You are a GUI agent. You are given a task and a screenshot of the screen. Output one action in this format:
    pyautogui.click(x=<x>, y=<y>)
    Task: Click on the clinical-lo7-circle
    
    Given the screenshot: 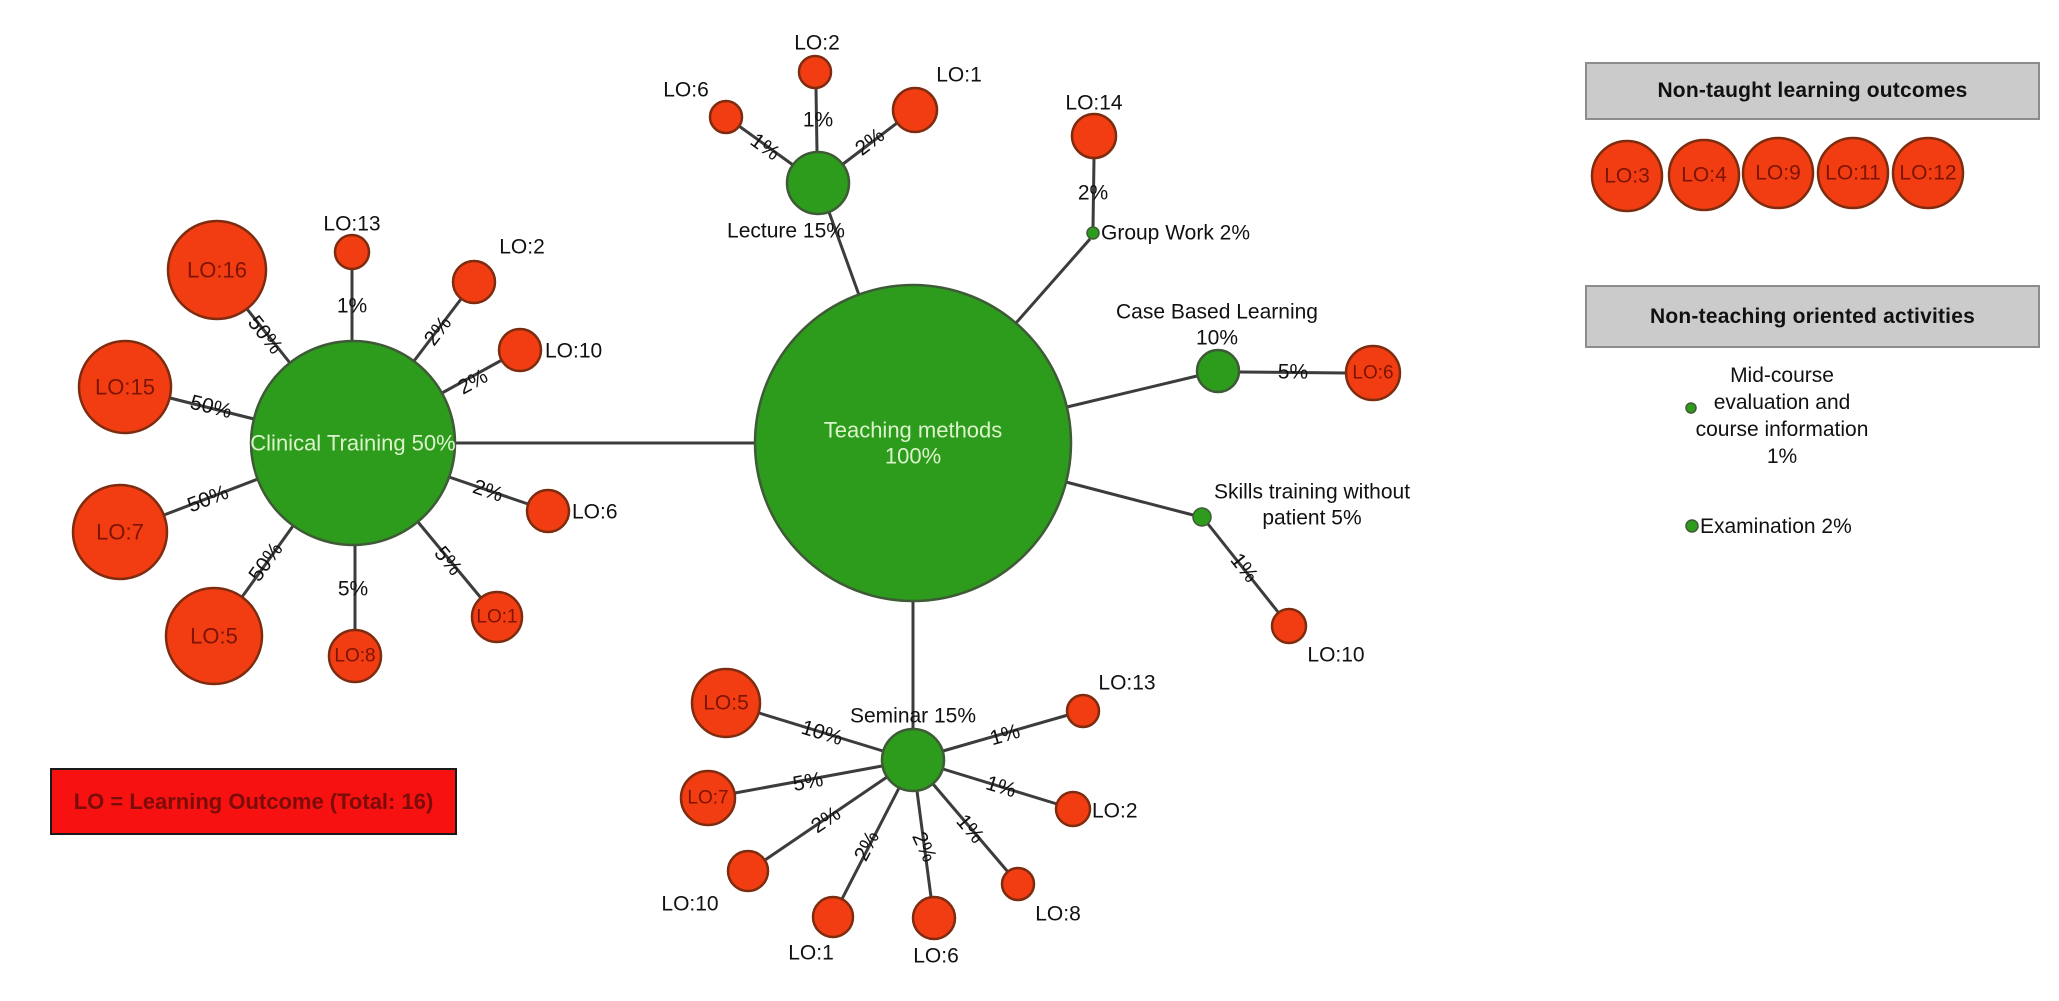 What is the action you would take?
    pyautogui.click(x=120, y=532)
    